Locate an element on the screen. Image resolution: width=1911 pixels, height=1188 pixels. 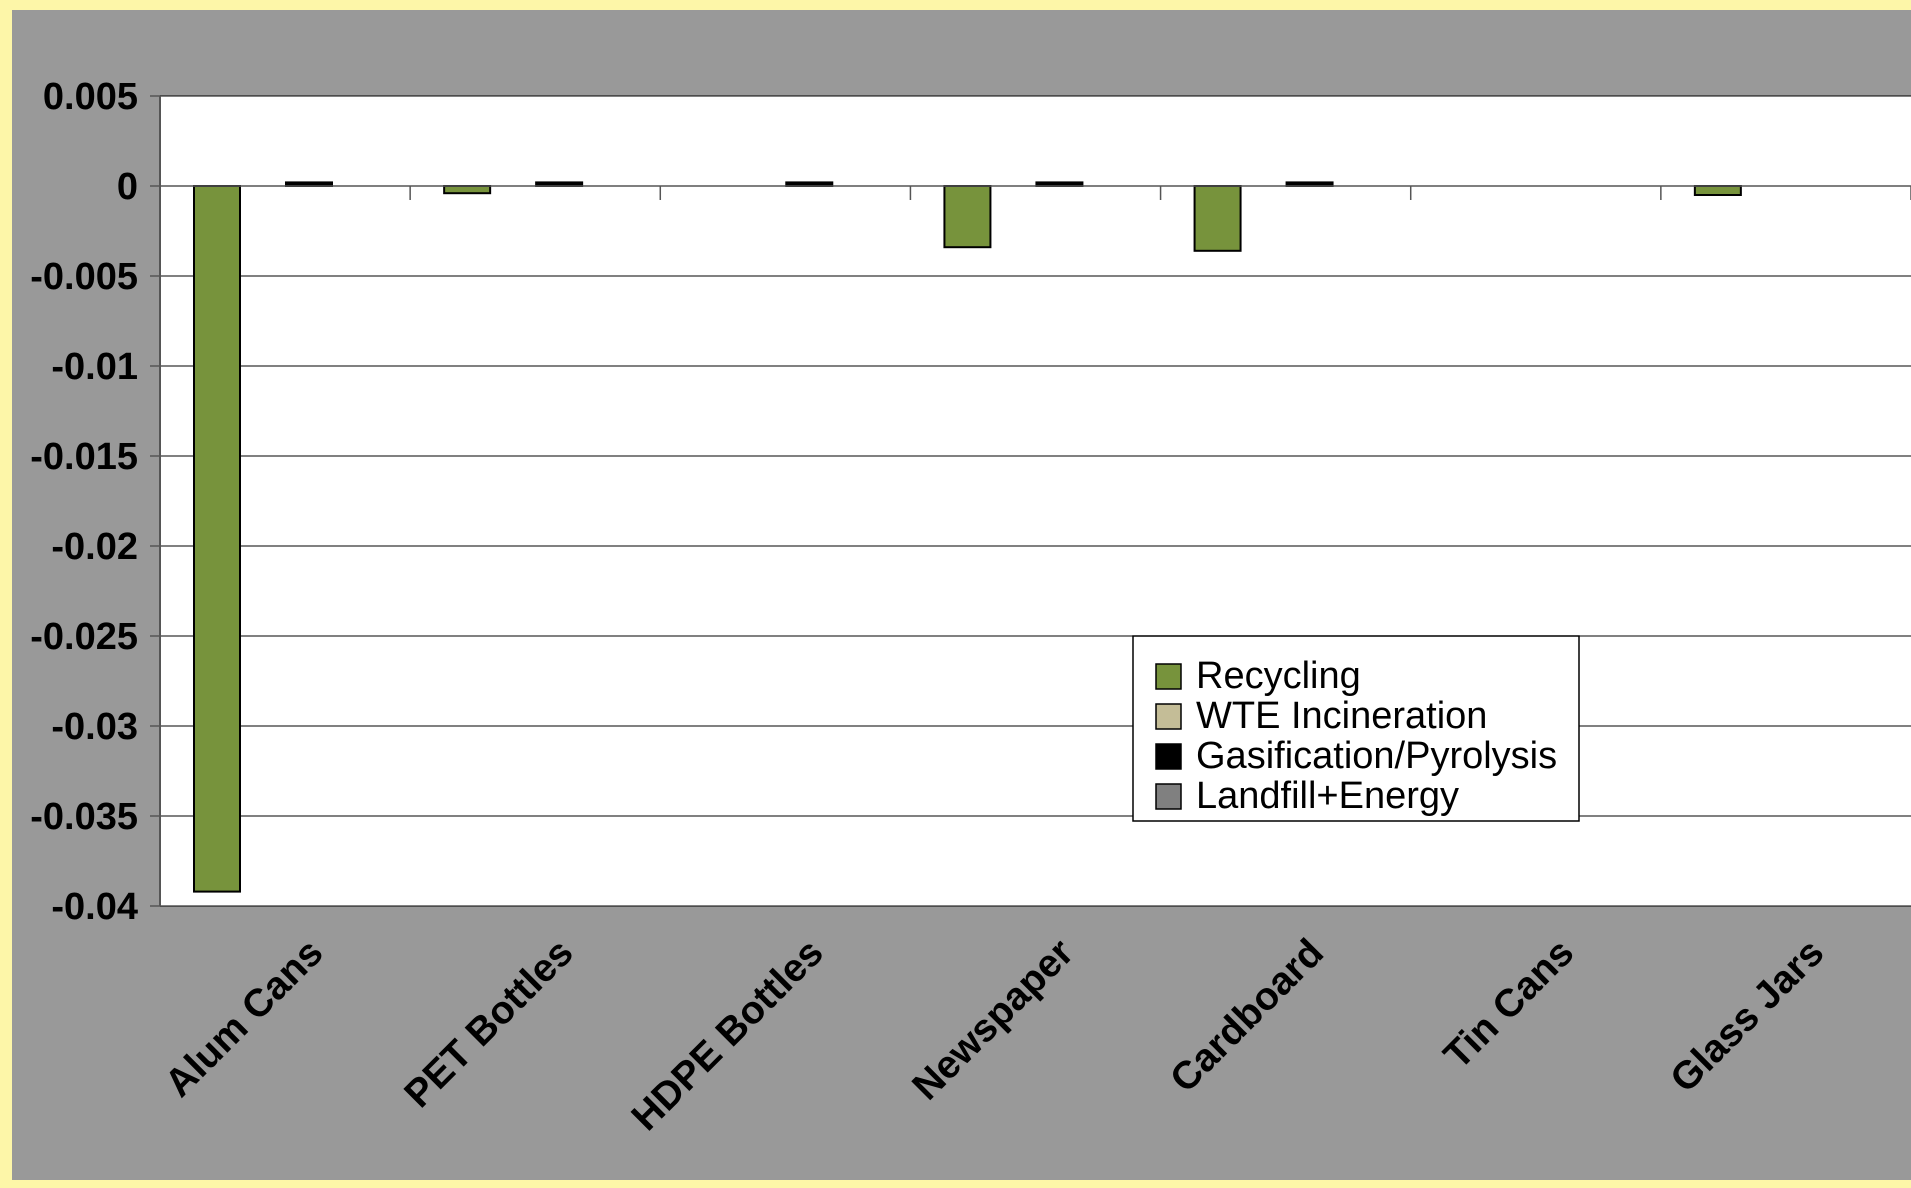
x-category-label: Tin Cans is located at coordinates (1509, 1004).